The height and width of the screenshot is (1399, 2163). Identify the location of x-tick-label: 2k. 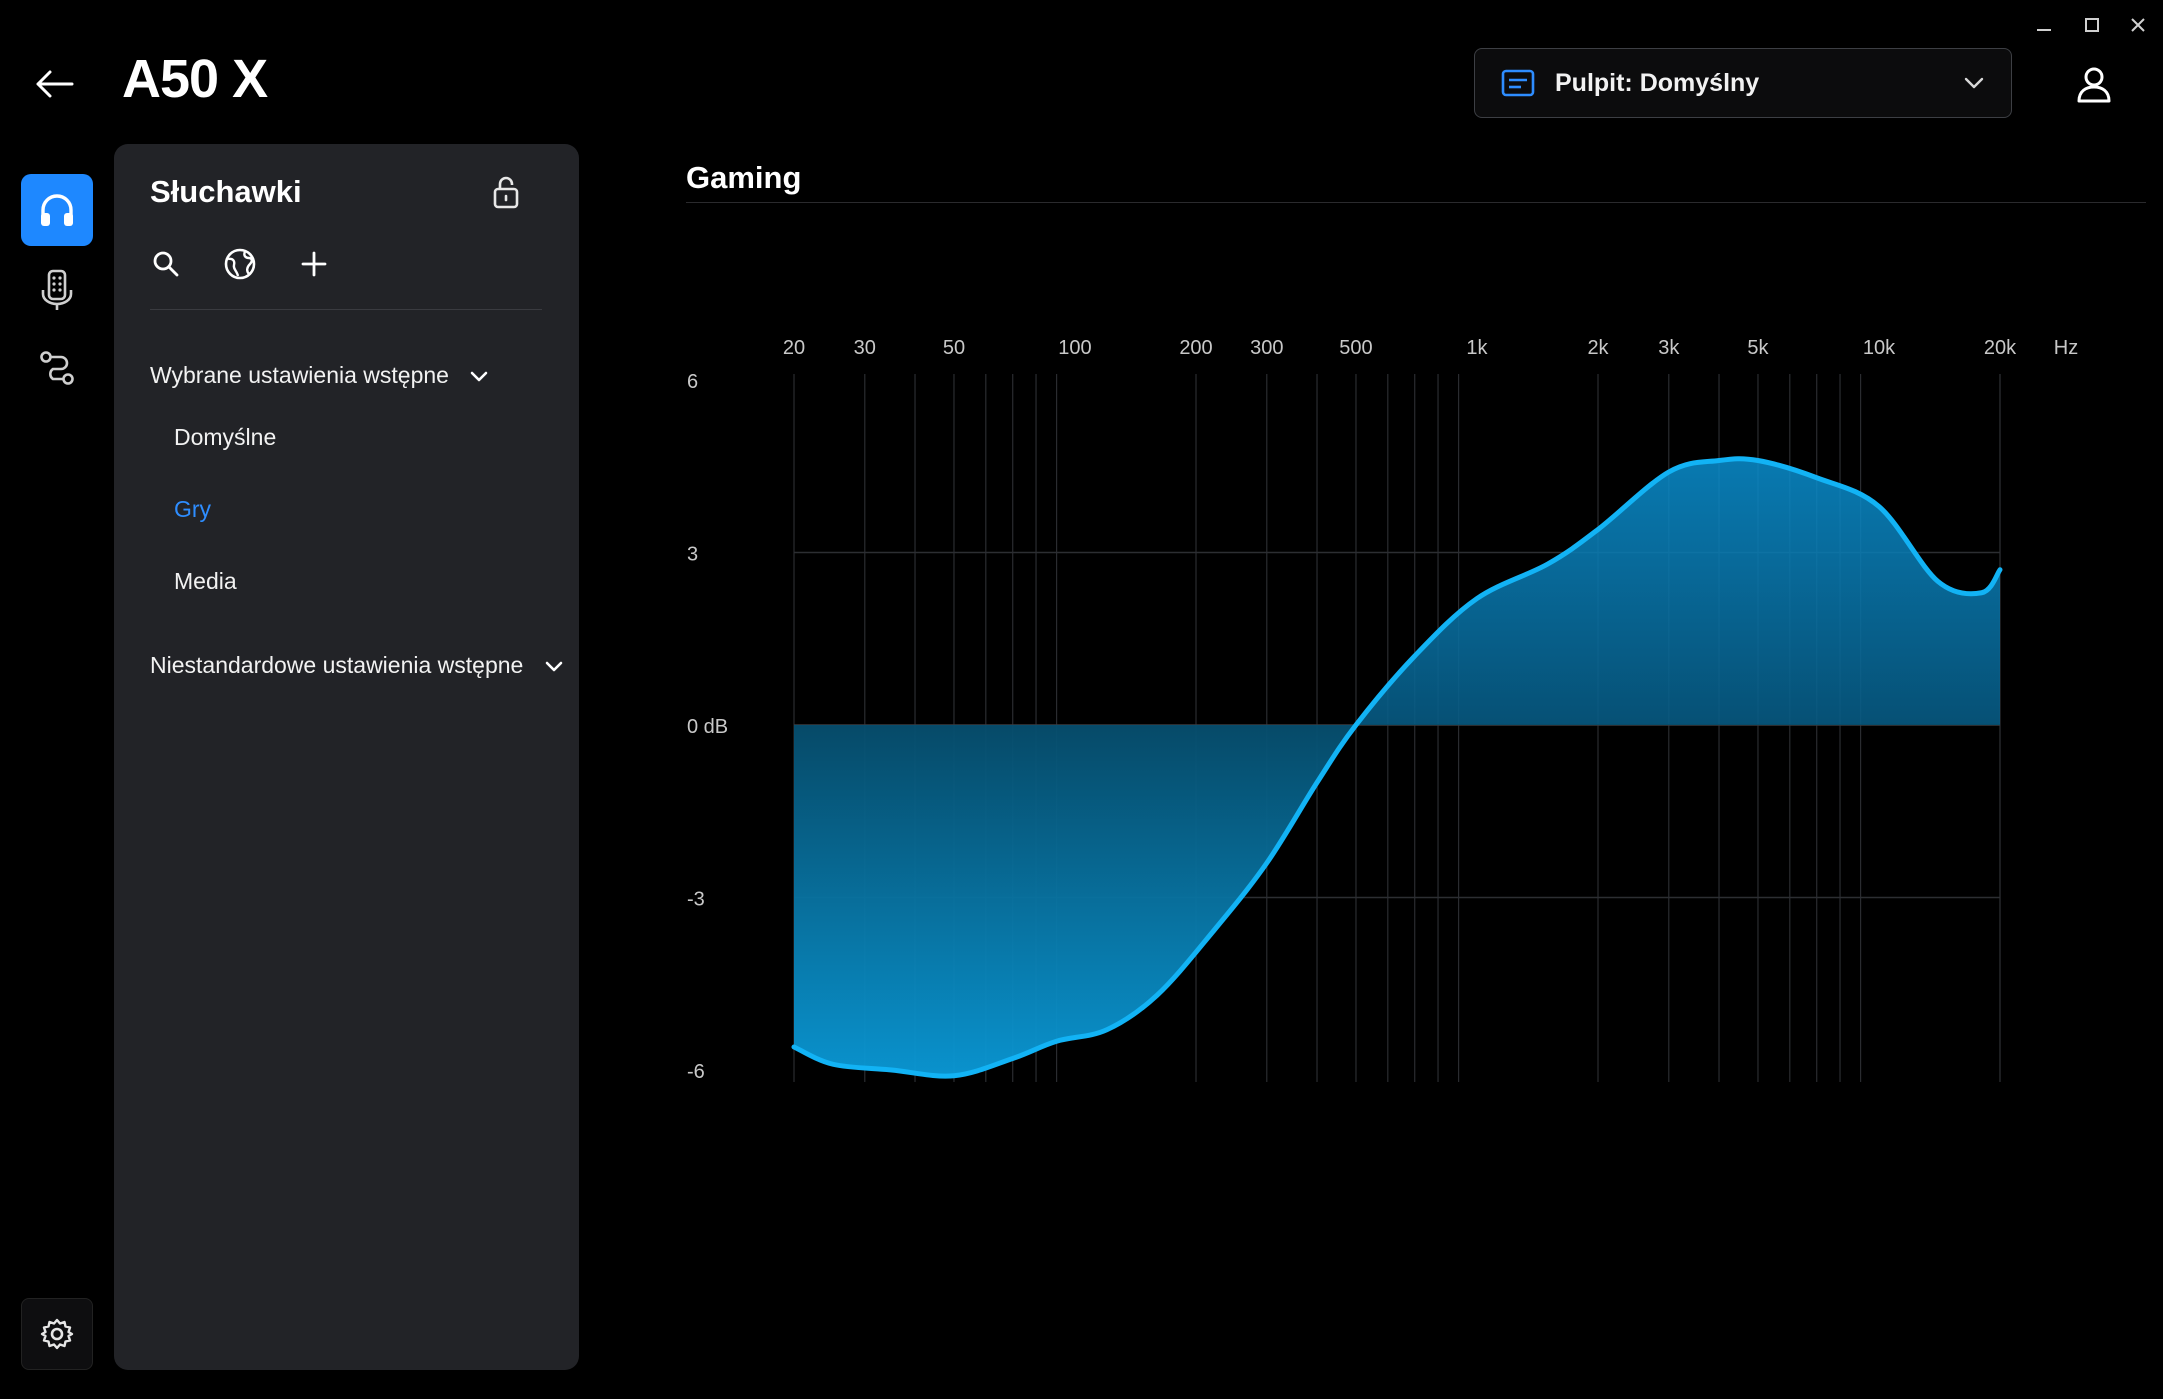
(1598, 348).